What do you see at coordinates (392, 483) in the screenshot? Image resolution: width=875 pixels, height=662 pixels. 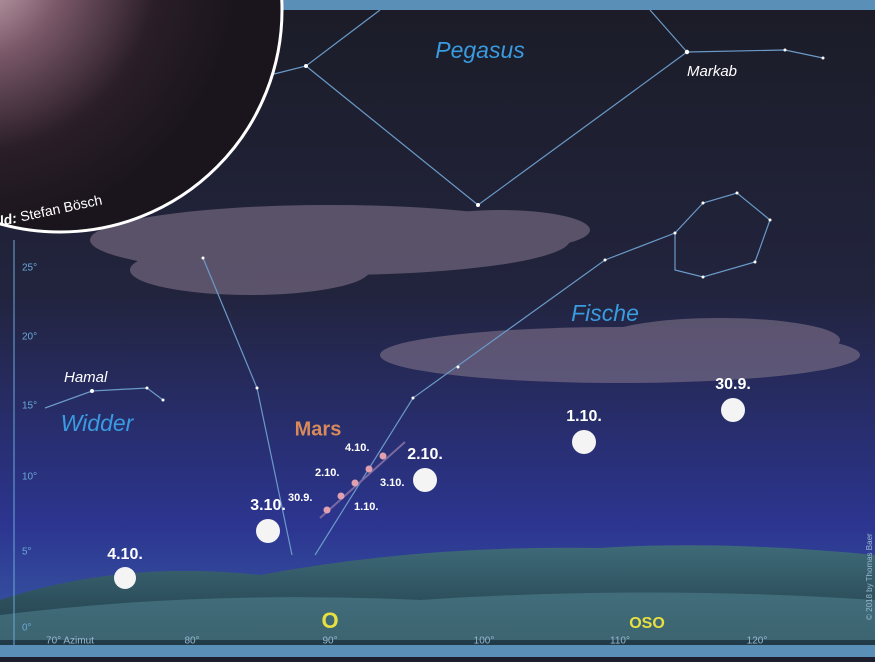 I see `mars-date: 3.10.` at bounding box center [392, 483].